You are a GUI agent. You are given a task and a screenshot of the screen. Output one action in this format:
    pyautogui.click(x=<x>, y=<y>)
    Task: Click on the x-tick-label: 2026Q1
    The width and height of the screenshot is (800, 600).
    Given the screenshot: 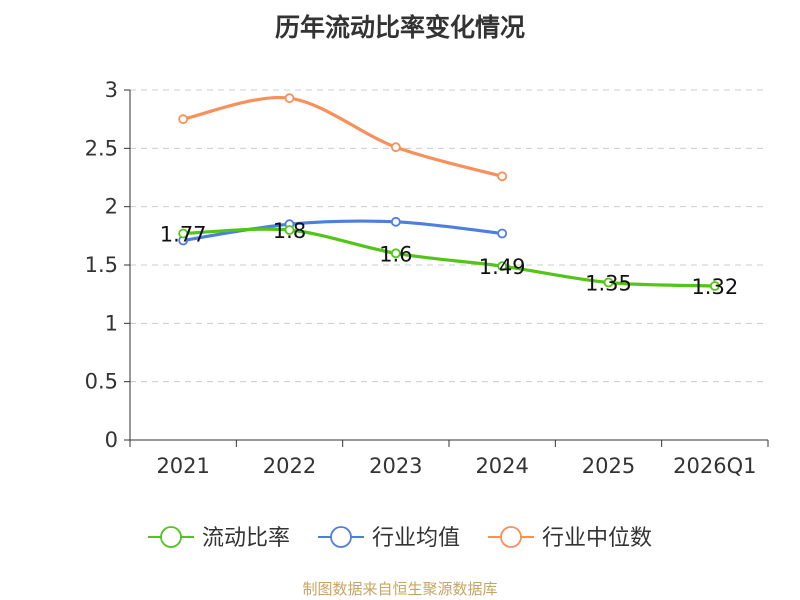 What is the action you would take?
    pyautogui.click(x=714, y=466)
    